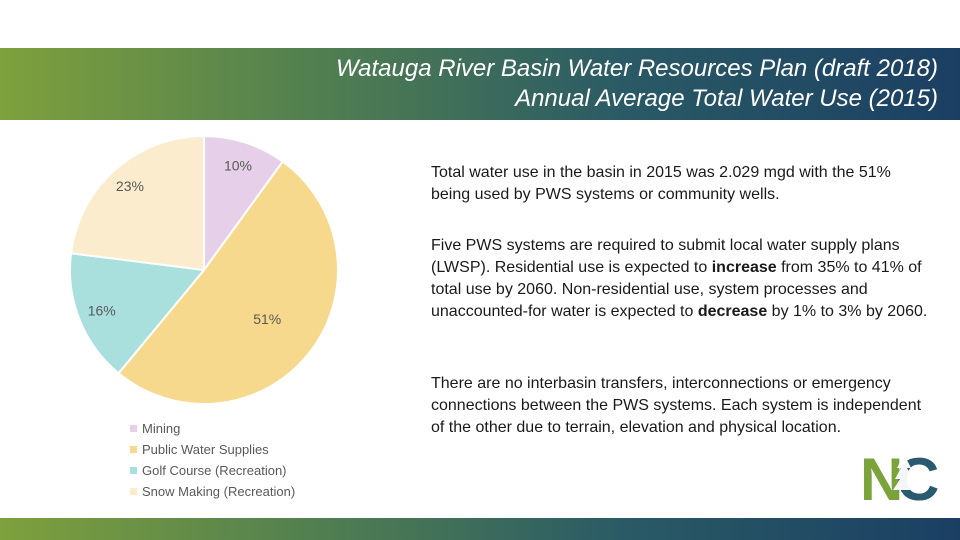 The width and height of the screenshot is (960, 540). Describe the element at coordinates (212, 428) in the screenshot. I see `legend-item-mining: Mining` at that location.